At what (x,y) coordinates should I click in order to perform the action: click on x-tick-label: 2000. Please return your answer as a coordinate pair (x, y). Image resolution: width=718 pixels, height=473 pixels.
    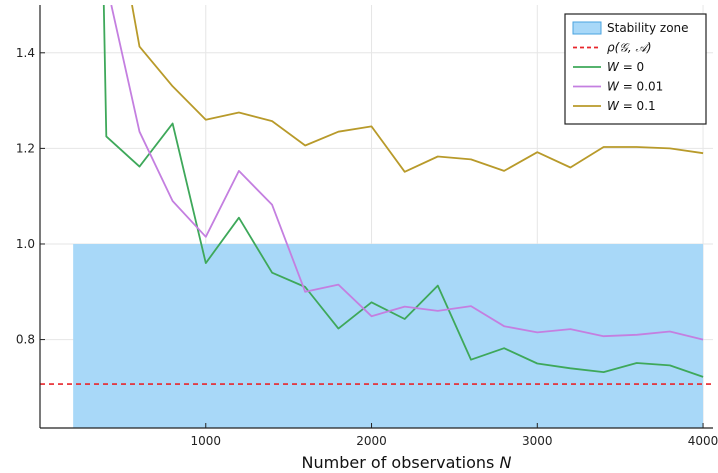
    Looking at the image, I should click on (371, 441).